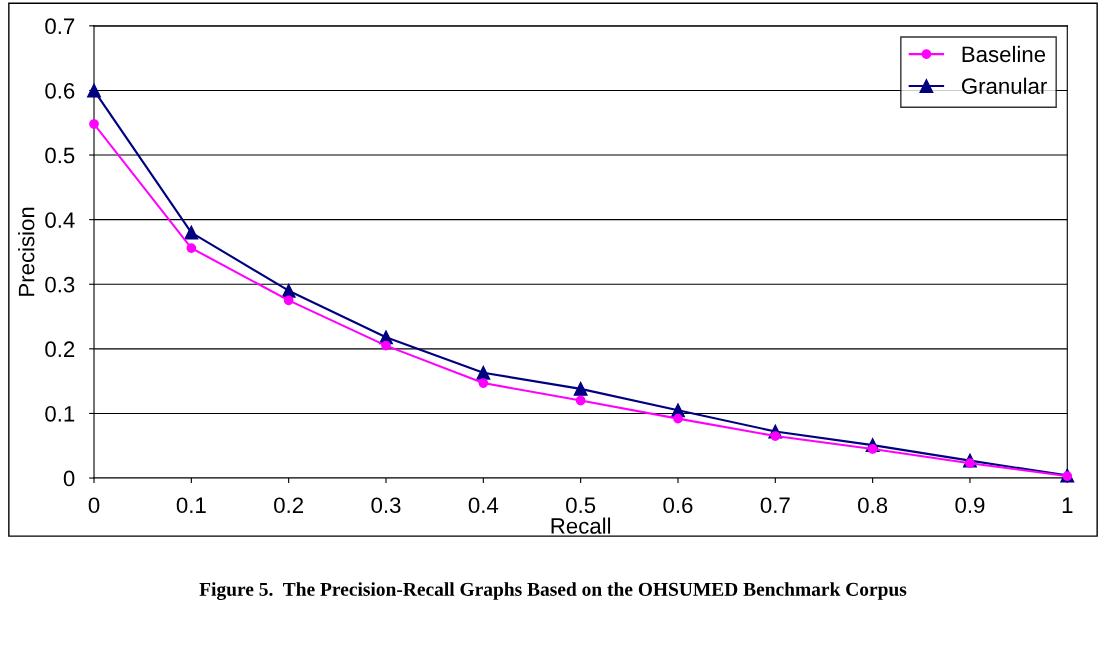 The image size is (1106, 646). What do you see at coordinates (288, 505) in the screenshot?
I see `x-tick-label: 0.2` at bounding box center [288, 505].